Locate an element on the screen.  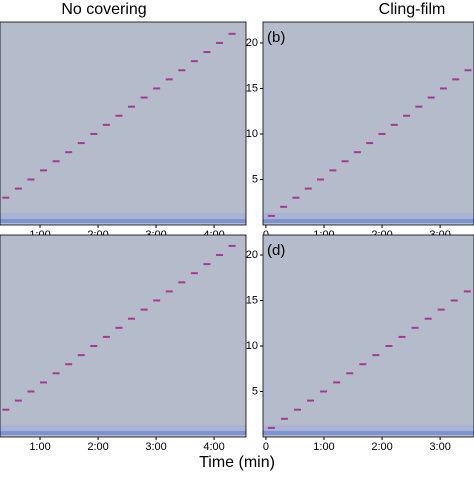
panel-label: (d) is located at coordinates (276, 250).